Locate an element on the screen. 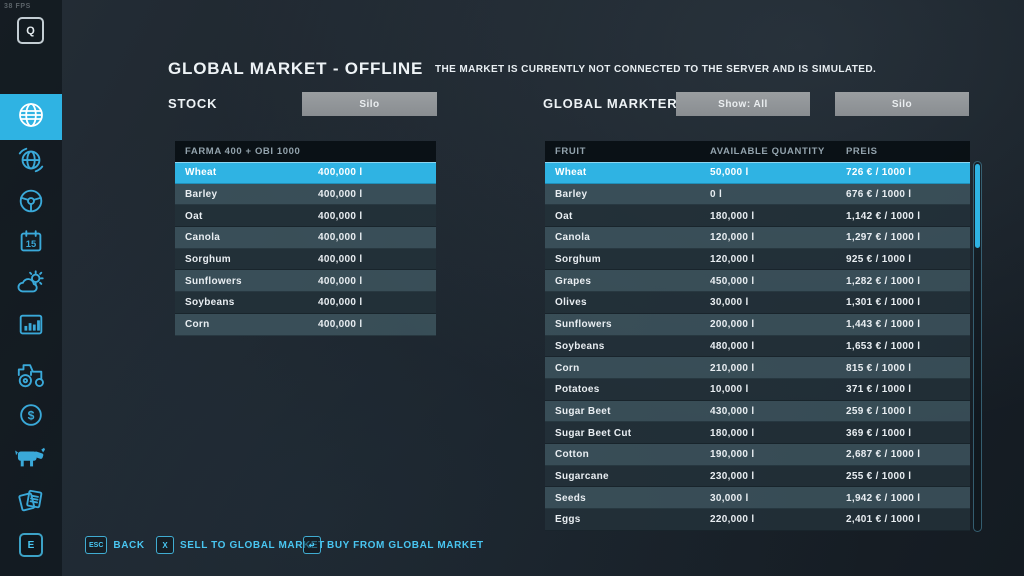 The image size is (1024, 576). svg-text: 15 is located at coordinates (31, 244).